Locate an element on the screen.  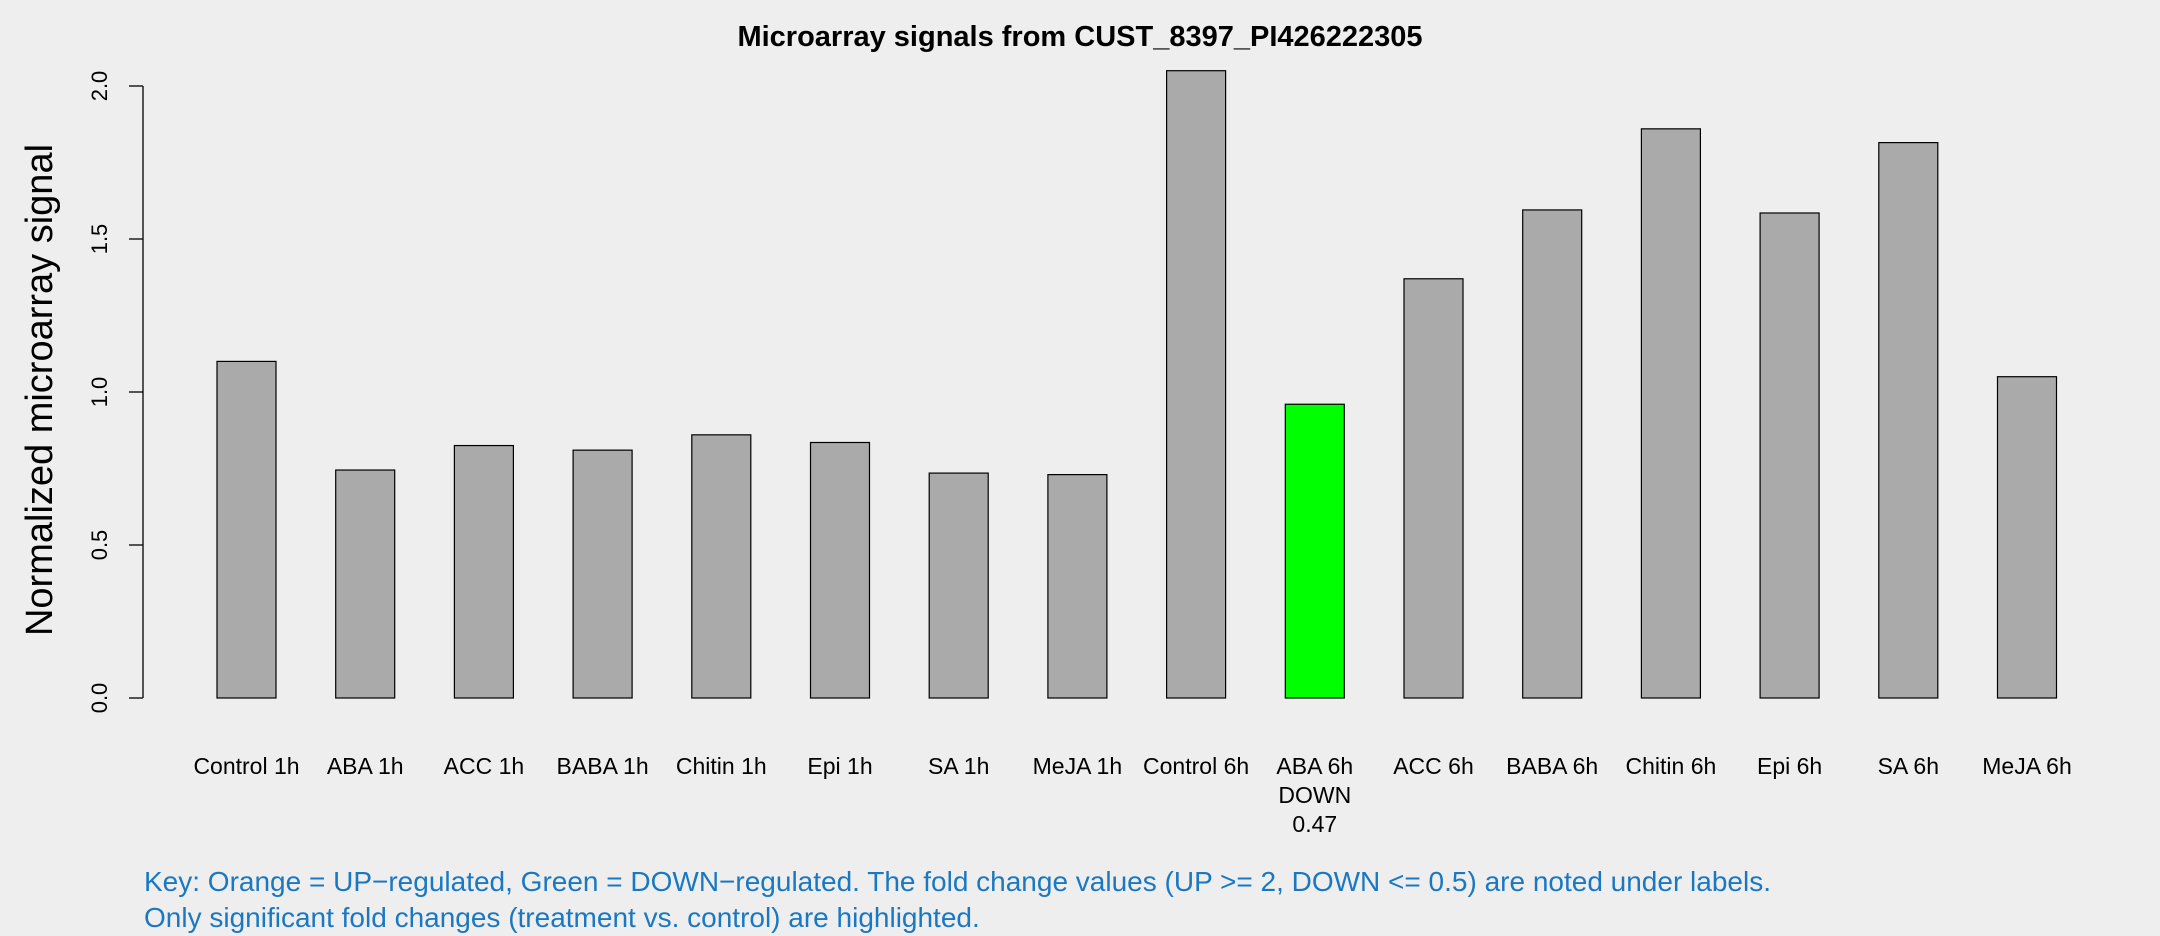
bar-meja-6h is located at coordinates (2027, 537).